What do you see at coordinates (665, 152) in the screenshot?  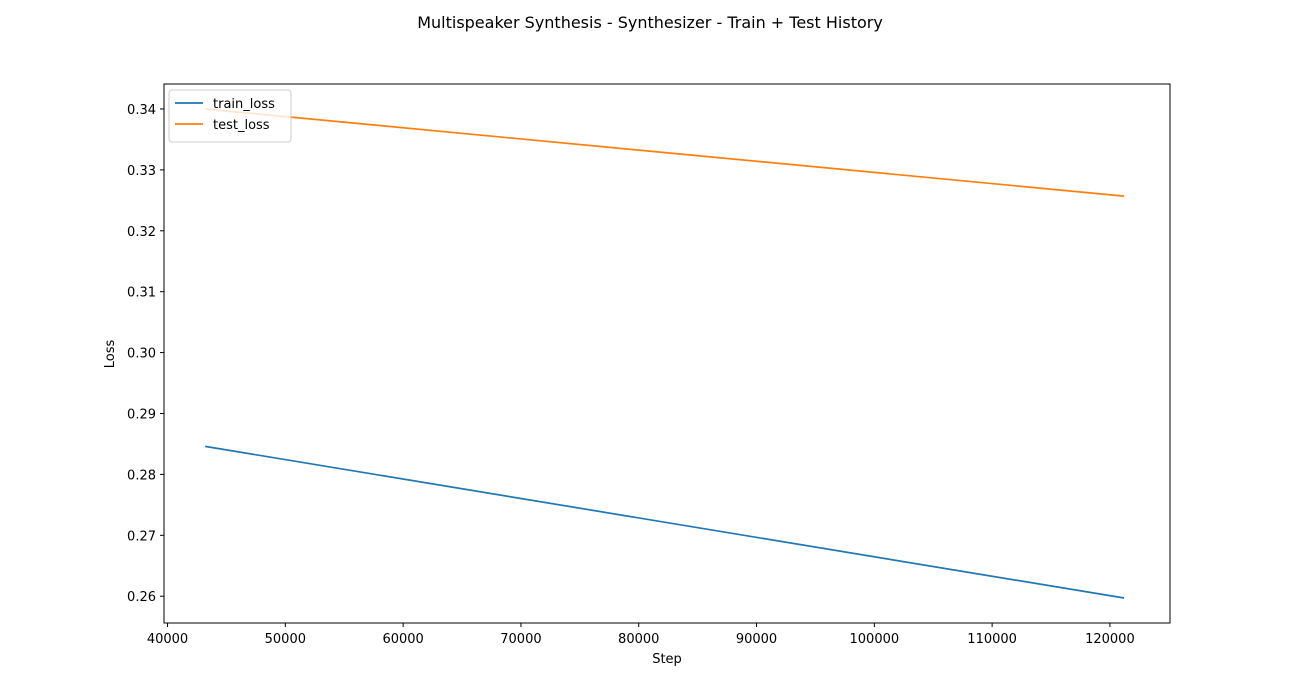 I see `series-line-test-loss` at bounding box center [665, 152].